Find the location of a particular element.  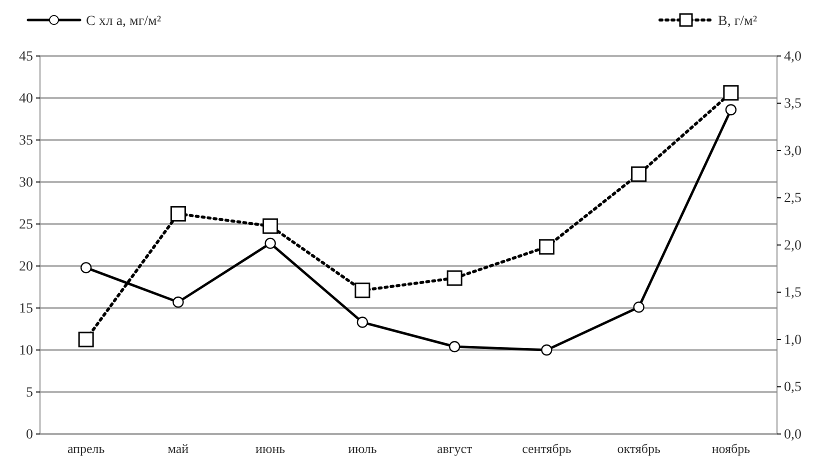

y2-tick-label: 2,0 is located at coordinates (793, 246).